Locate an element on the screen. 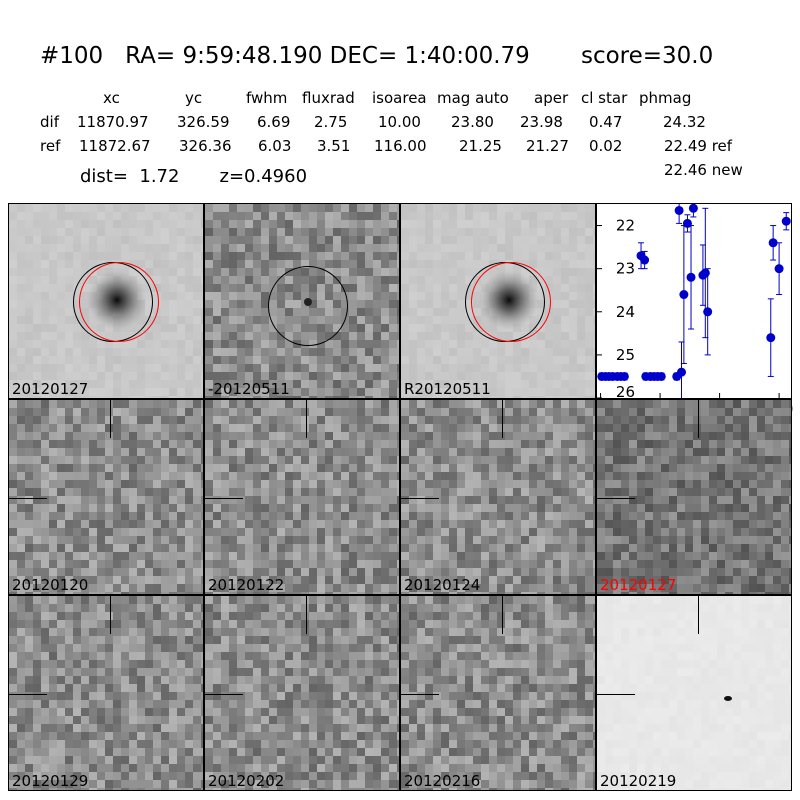 The image size is (800, 800). cell-xc: 11870.97 is located at coordinates (113, 122).